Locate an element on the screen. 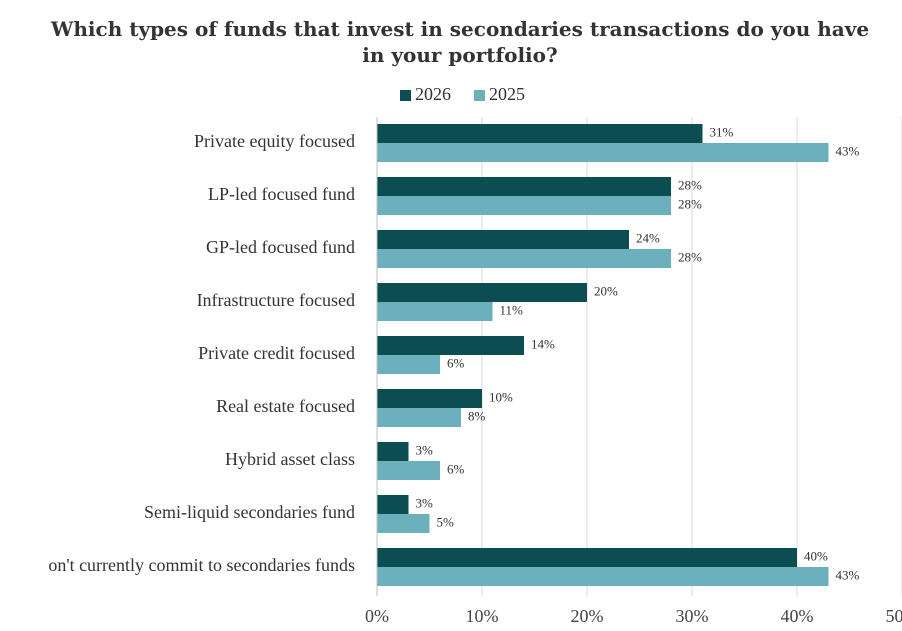 The height and width of the screenshot is (631, 902). value-label: 8% is located at coordinates (477, 415).